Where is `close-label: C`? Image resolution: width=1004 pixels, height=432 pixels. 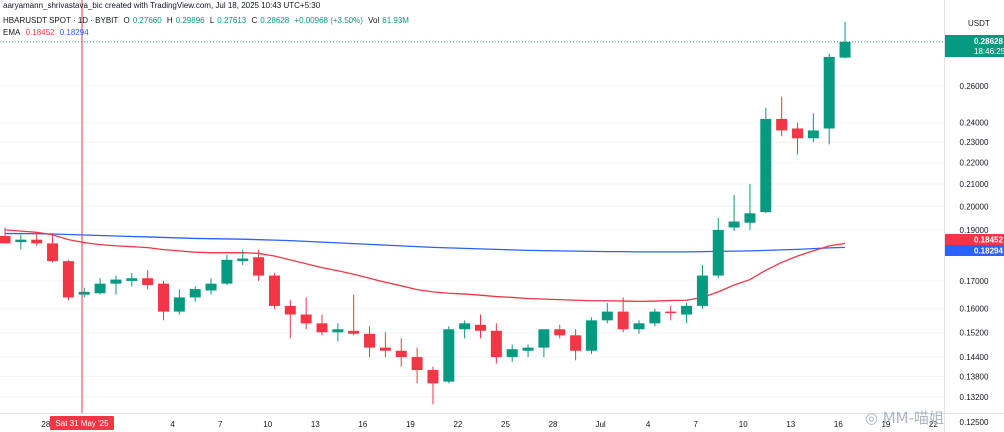 close-label: C is located at coordinates (254, 20).